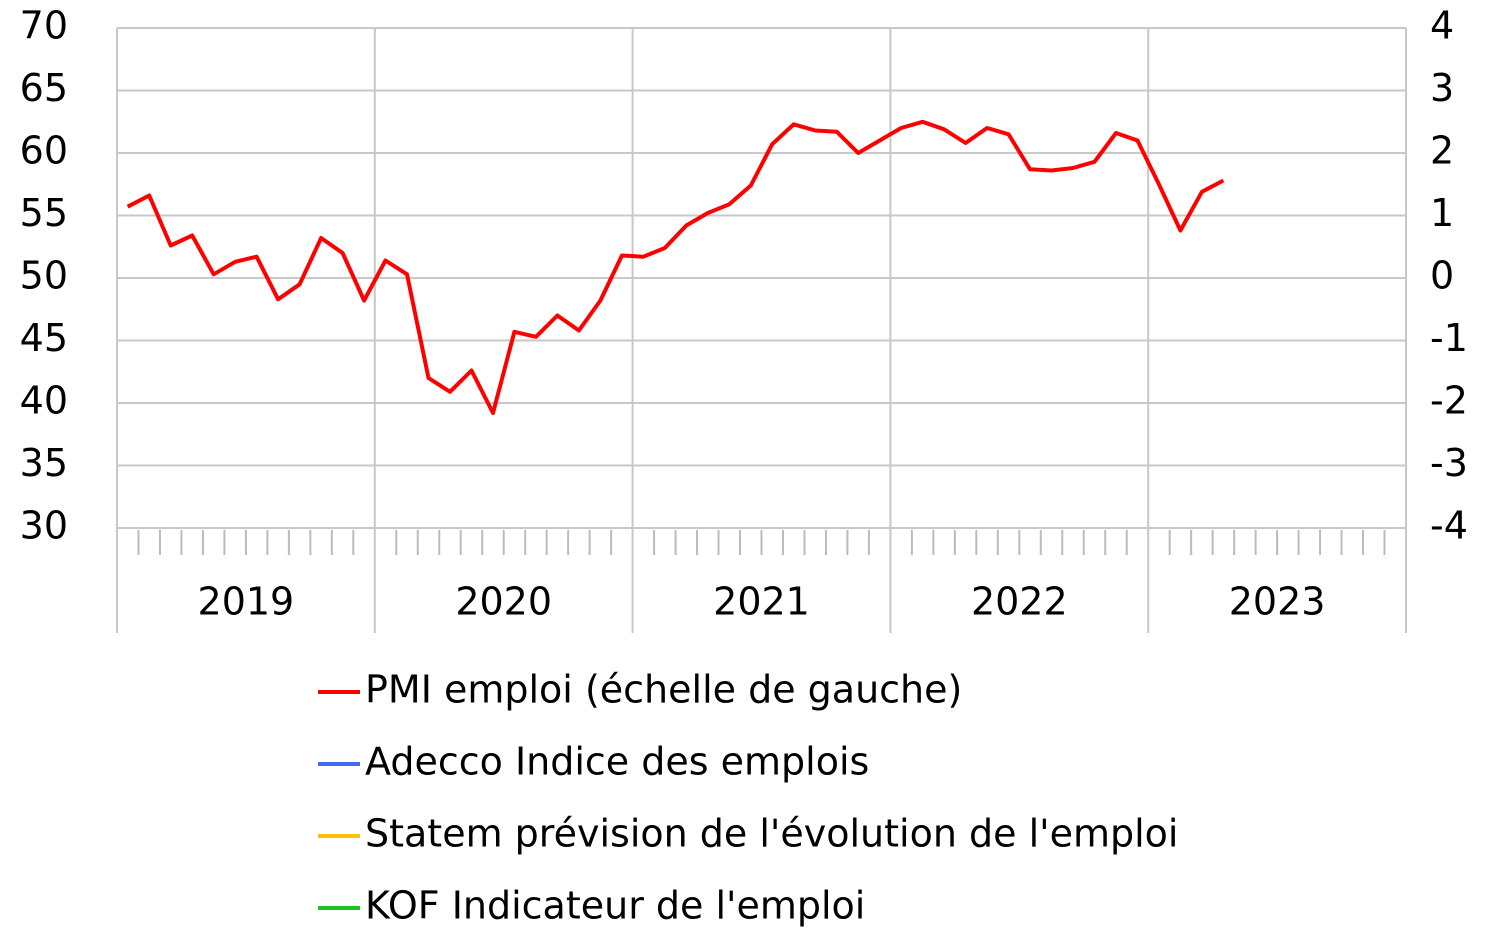 The image size is (1504, 933). Describe the element at coordinates (44, 151) in the screenshot. I see `y-tick-label: 60` at that location.